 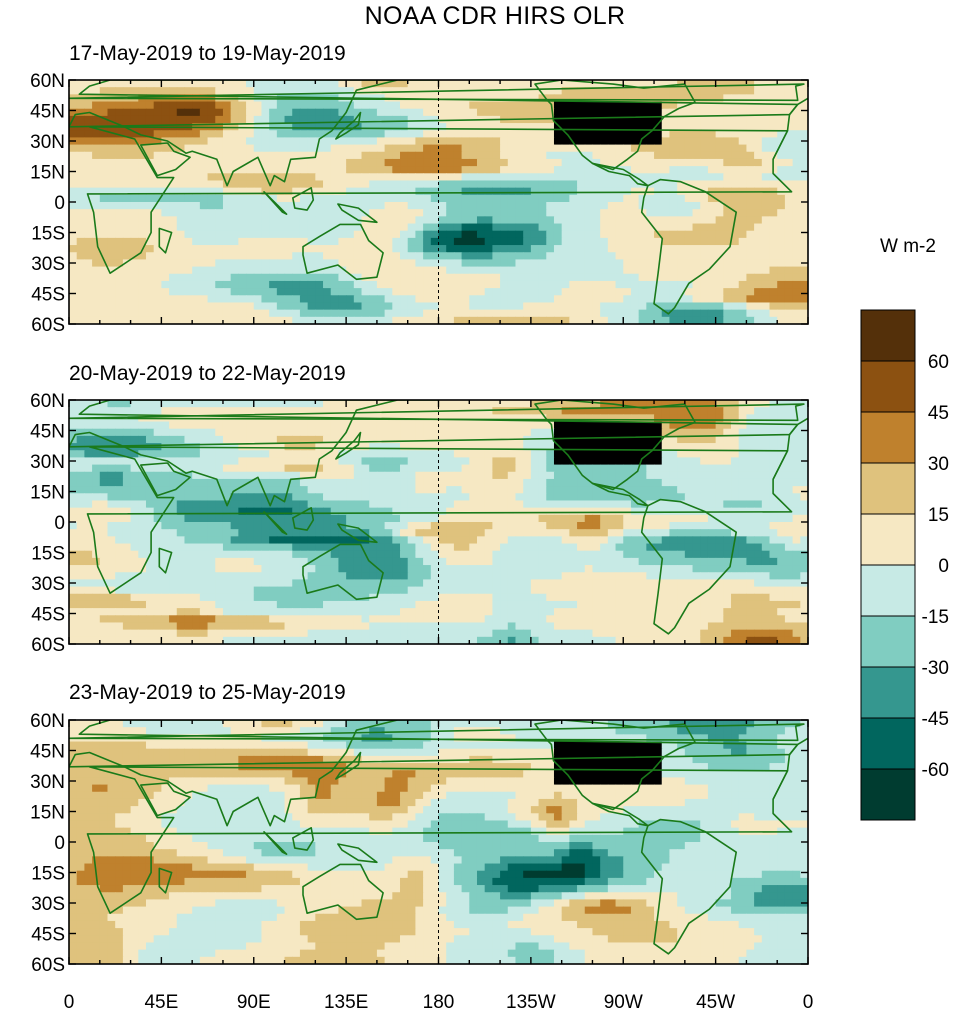 I want to click on lon-tick-label: 45W, so click(x=715, y=1002).